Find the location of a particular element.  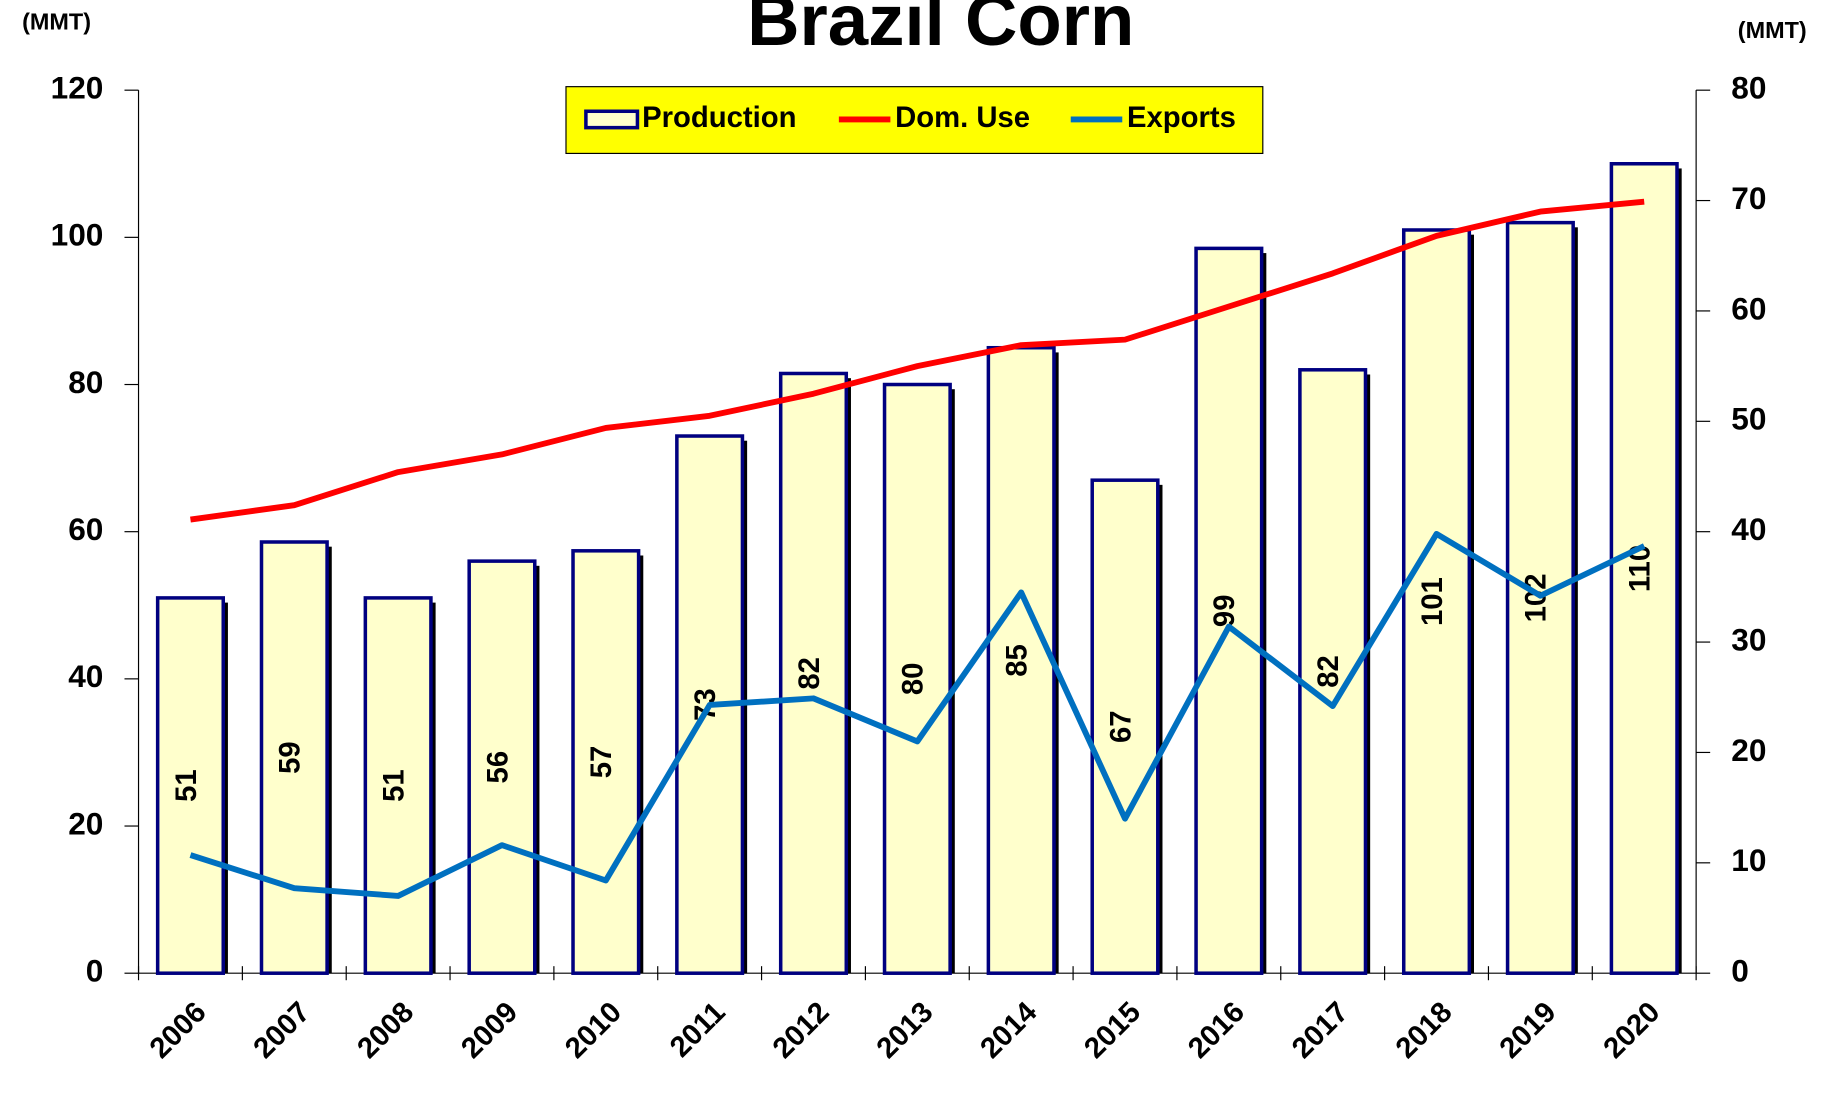

y-tick-label: 20 is located at coordinates (85, 823).